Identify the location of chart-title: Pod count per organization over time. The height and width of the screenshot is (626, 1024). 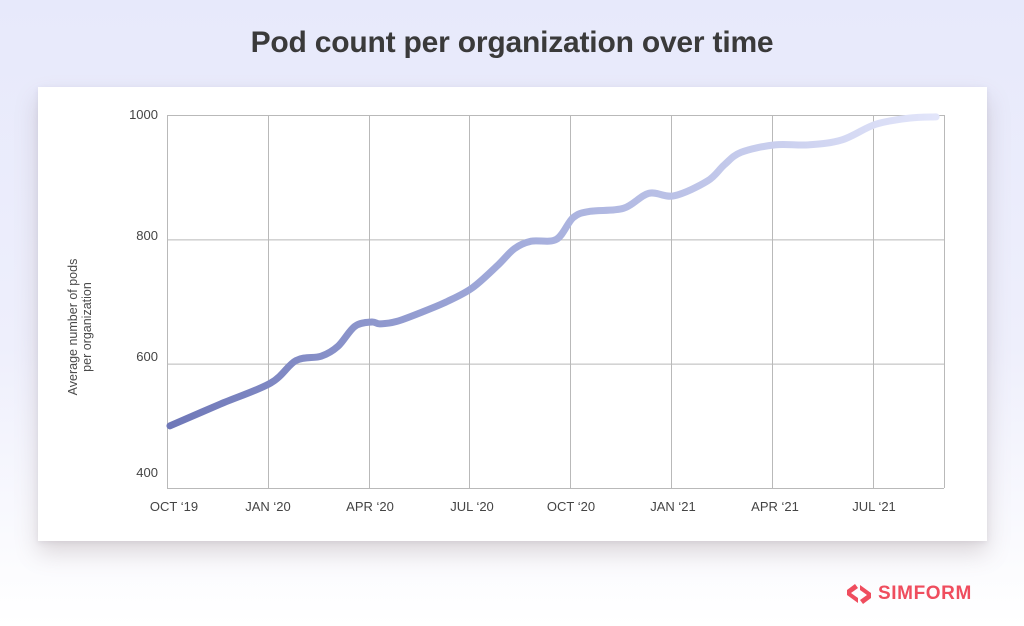
(512, 42).